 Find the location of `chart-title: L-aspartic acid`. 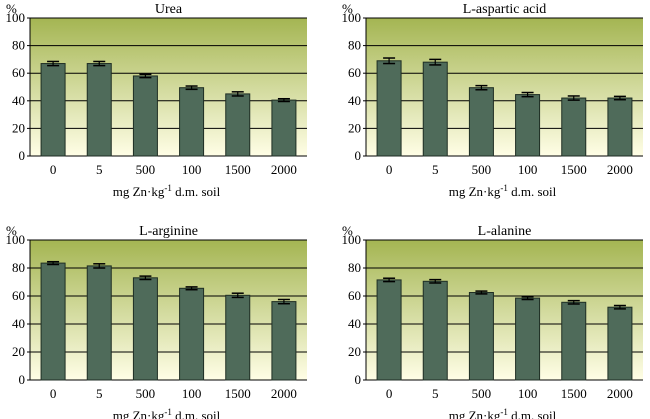

chart-title: L-aspartic acid is located at coordinates (505, 9).